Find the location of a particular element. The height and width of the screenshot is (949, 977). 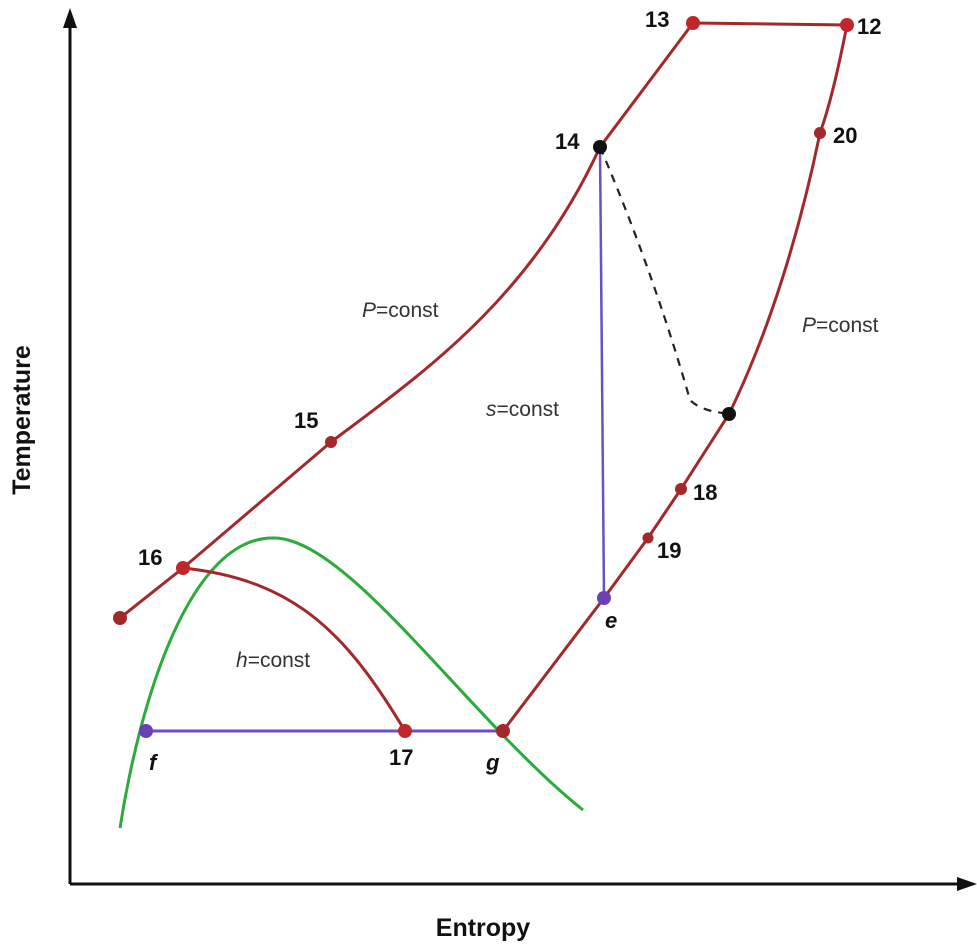

label-19: 19 is located at coordinates (669, 550).